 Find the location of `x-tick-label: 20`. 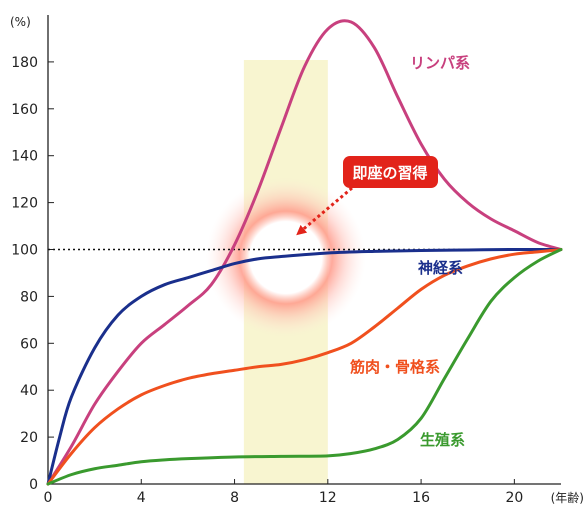

x-tick-label: 20 is located at coordinates (514, 498).